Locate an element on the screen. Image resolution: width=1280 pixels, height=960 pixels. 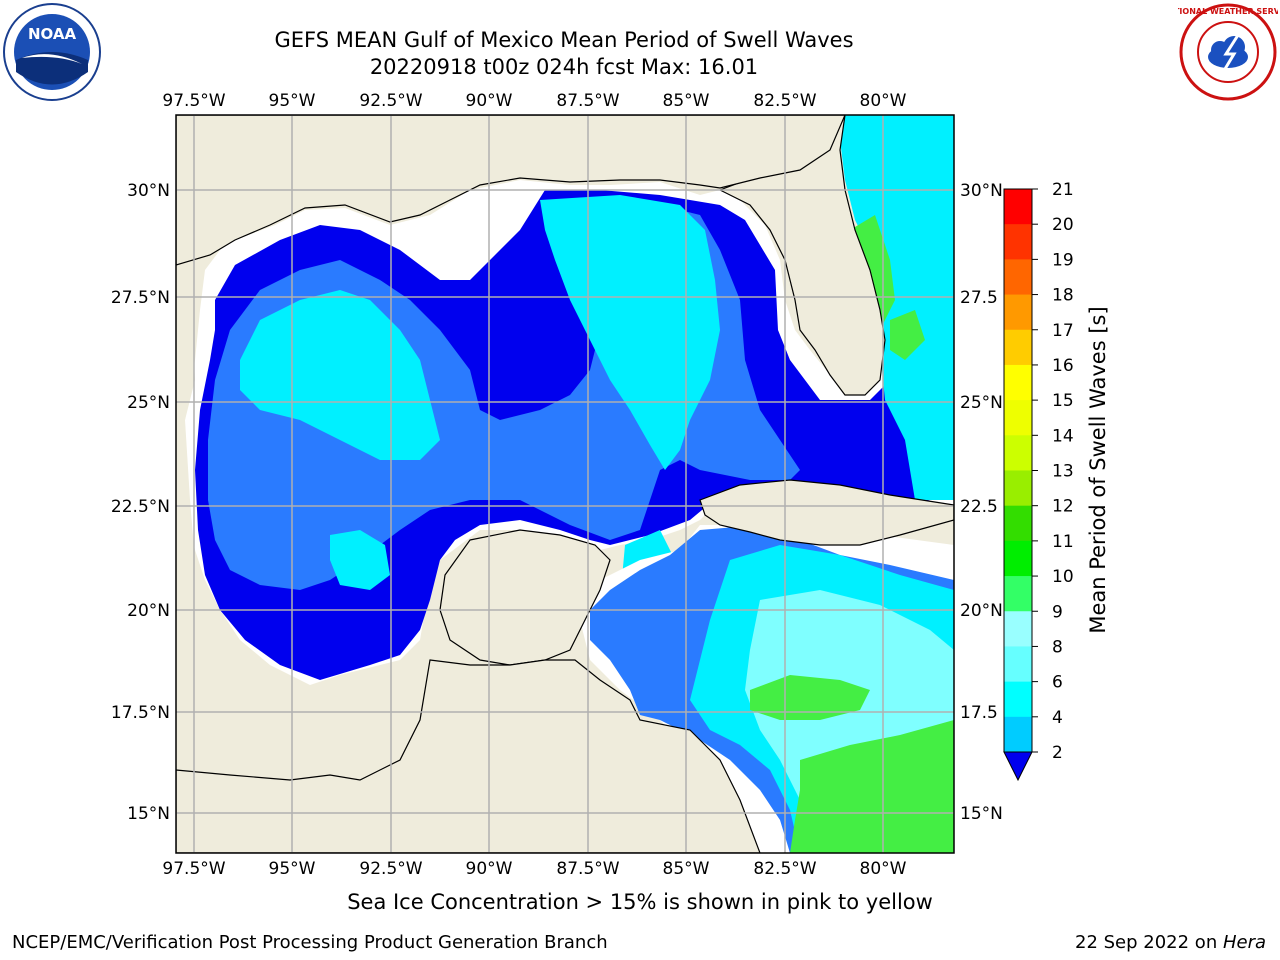
colorbar-tick-label: 17 is located at coordinates (1063, 331).